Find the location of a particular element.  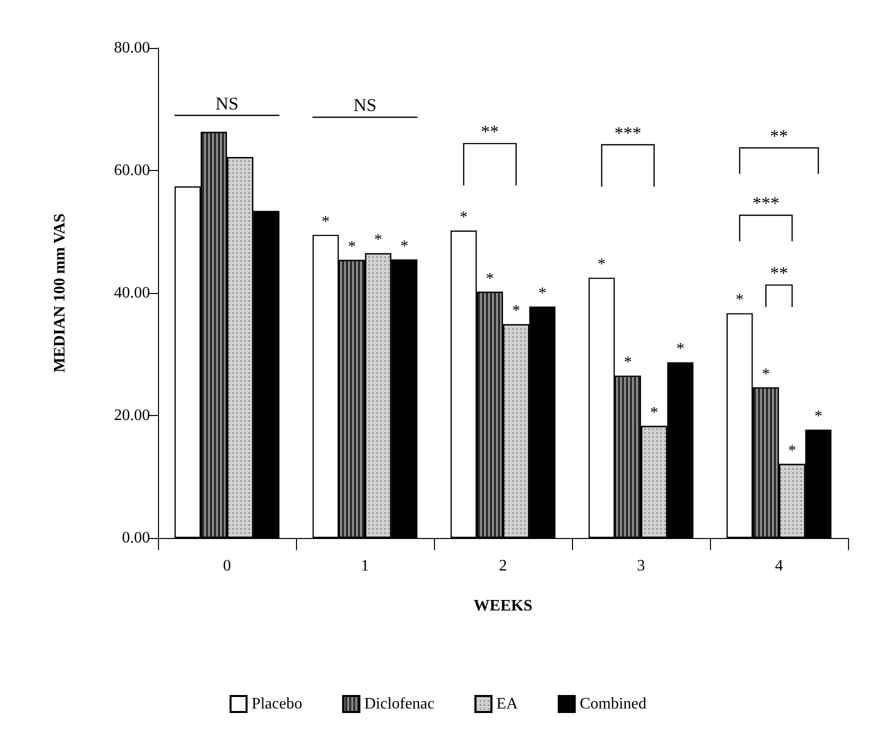

y-tick-label: 20.00 is located at coordinates (132, 415).